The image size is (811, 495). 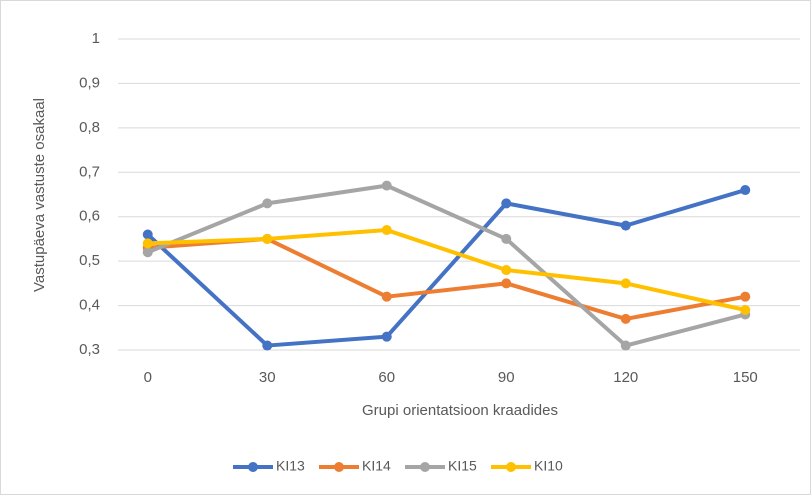 What do you see at coordinates (89, 216) in the screenshot?
I see `y-tick-label: 0,6` at bounding box center [89, 216].